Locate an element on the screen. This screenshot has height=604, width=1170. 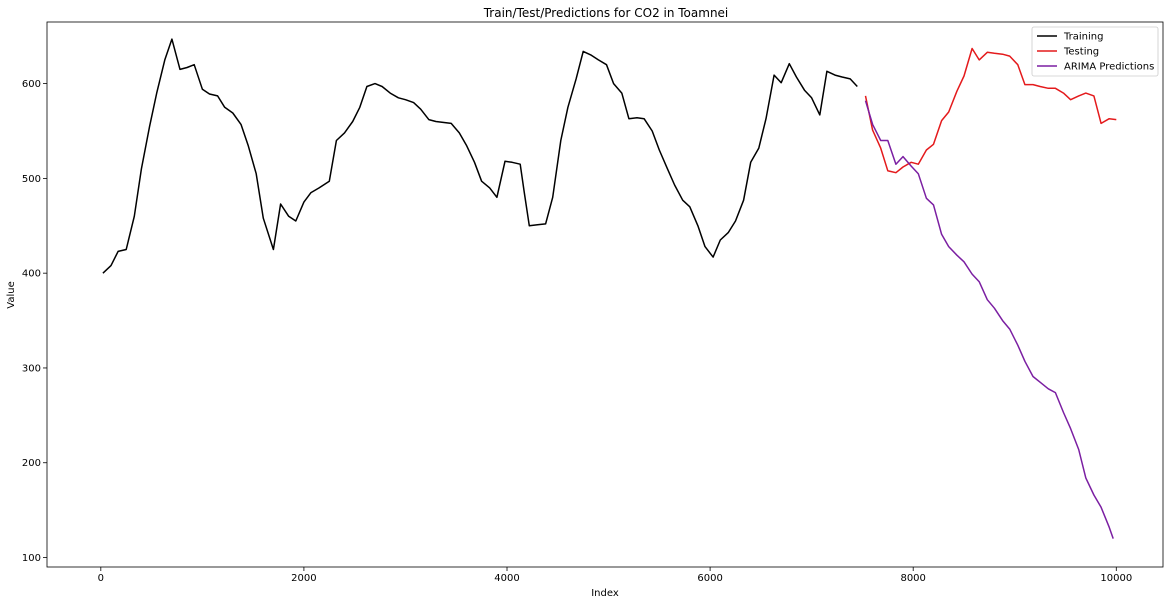
x-tick-label: 4000 is located at coordinates (506, 578).